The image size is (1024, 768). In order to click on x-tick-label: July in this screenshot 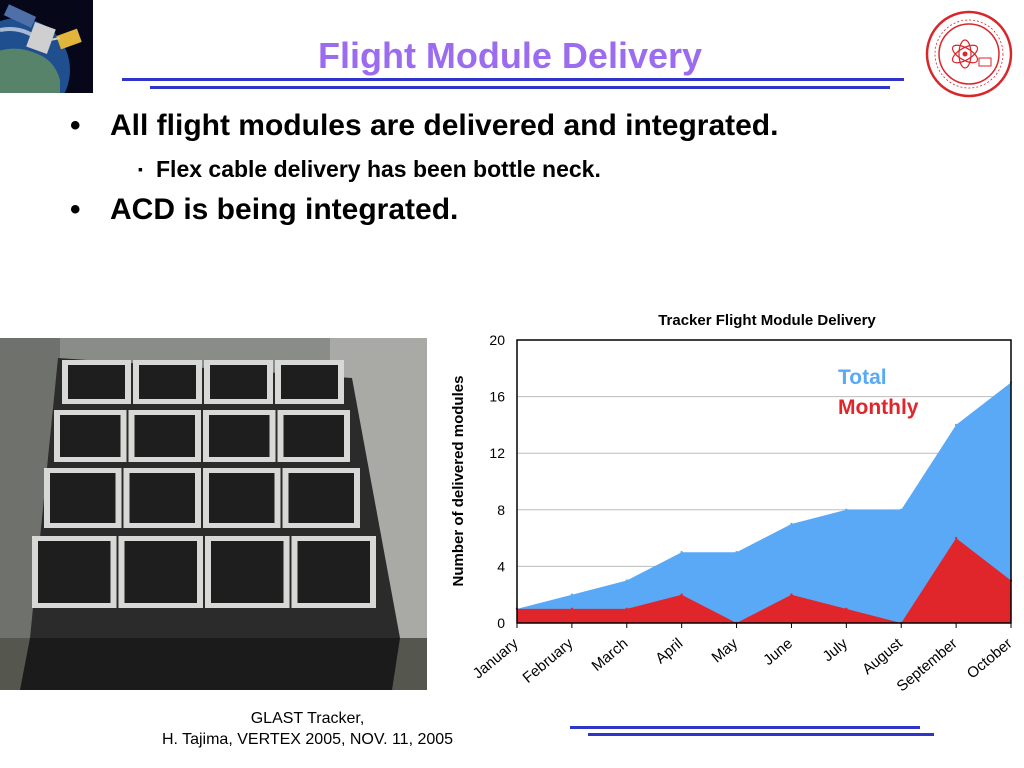, I will do `click(836, 650)`.